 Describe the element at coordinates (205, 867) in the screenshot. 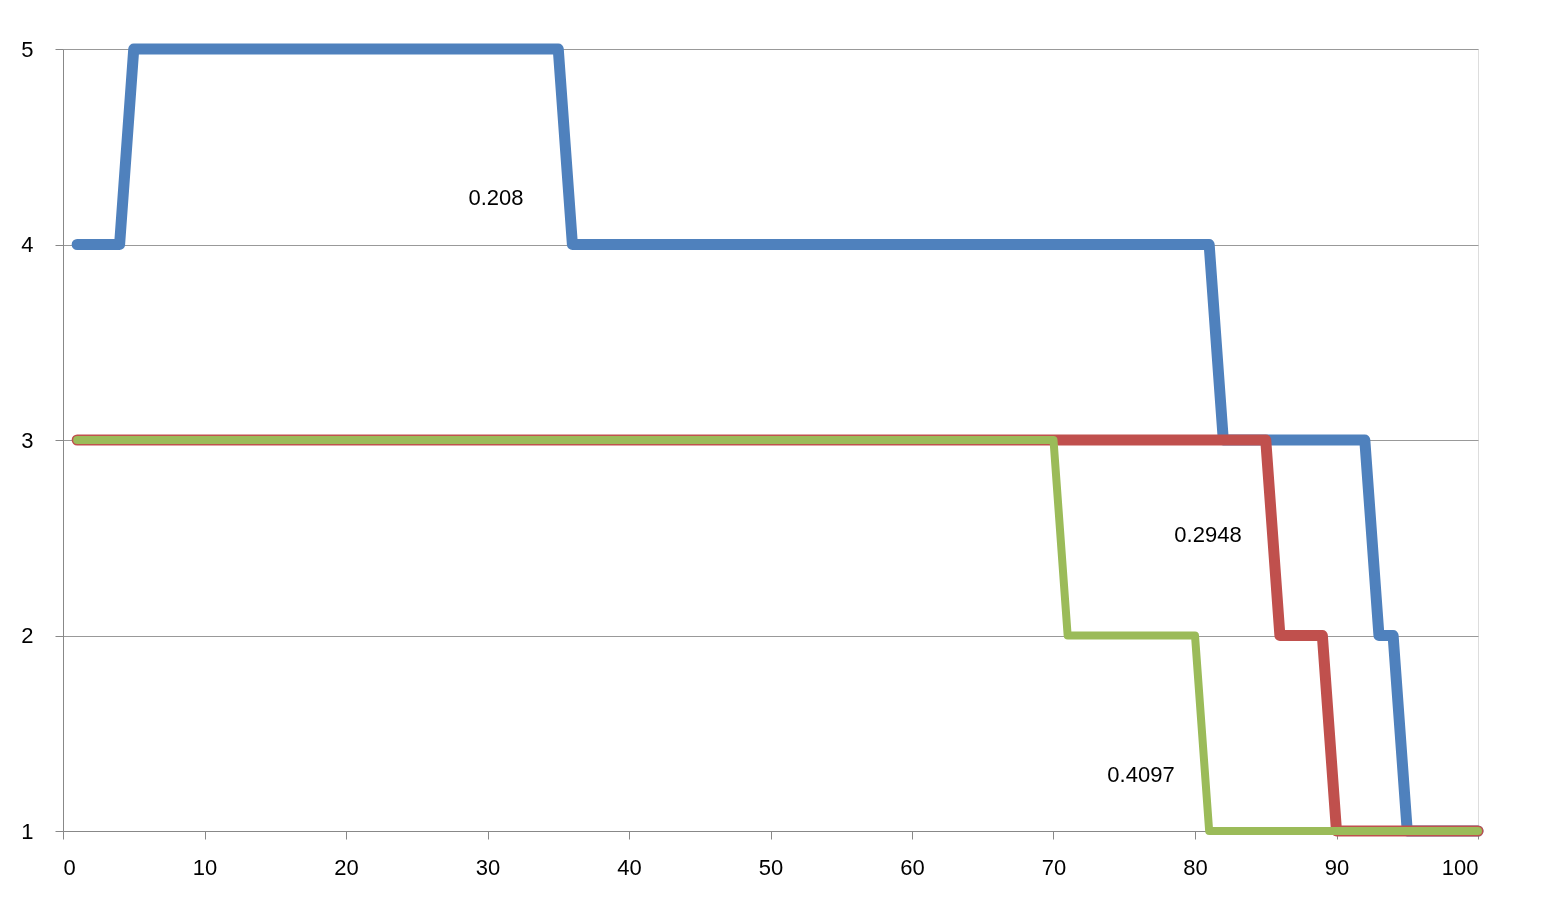

I see `x-tick-label: 10` at that location.